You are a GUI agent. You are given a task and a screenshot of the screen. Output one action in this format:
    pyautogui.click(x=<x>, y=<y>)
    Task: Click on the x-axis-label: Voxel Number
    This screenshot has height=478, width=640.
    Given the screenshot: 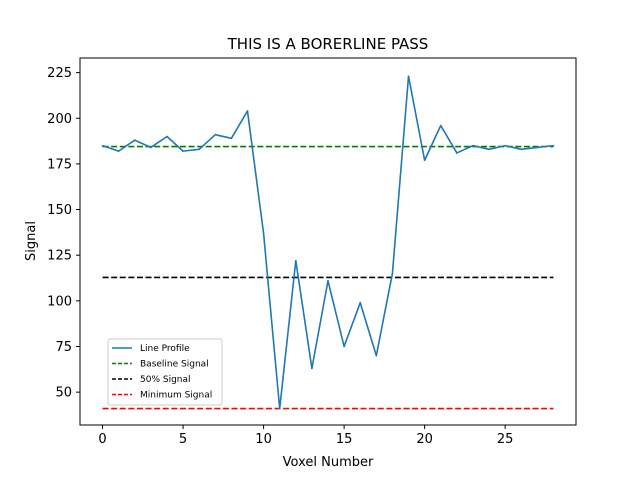 What is the action you would take?
    pyautogui.click(x=328, y=462)
    